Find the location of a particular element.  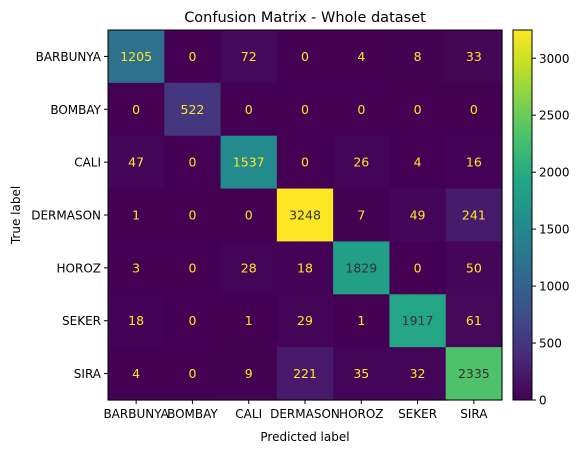

y-tick-label: BOMBAY is located at coordinates (75, 110).